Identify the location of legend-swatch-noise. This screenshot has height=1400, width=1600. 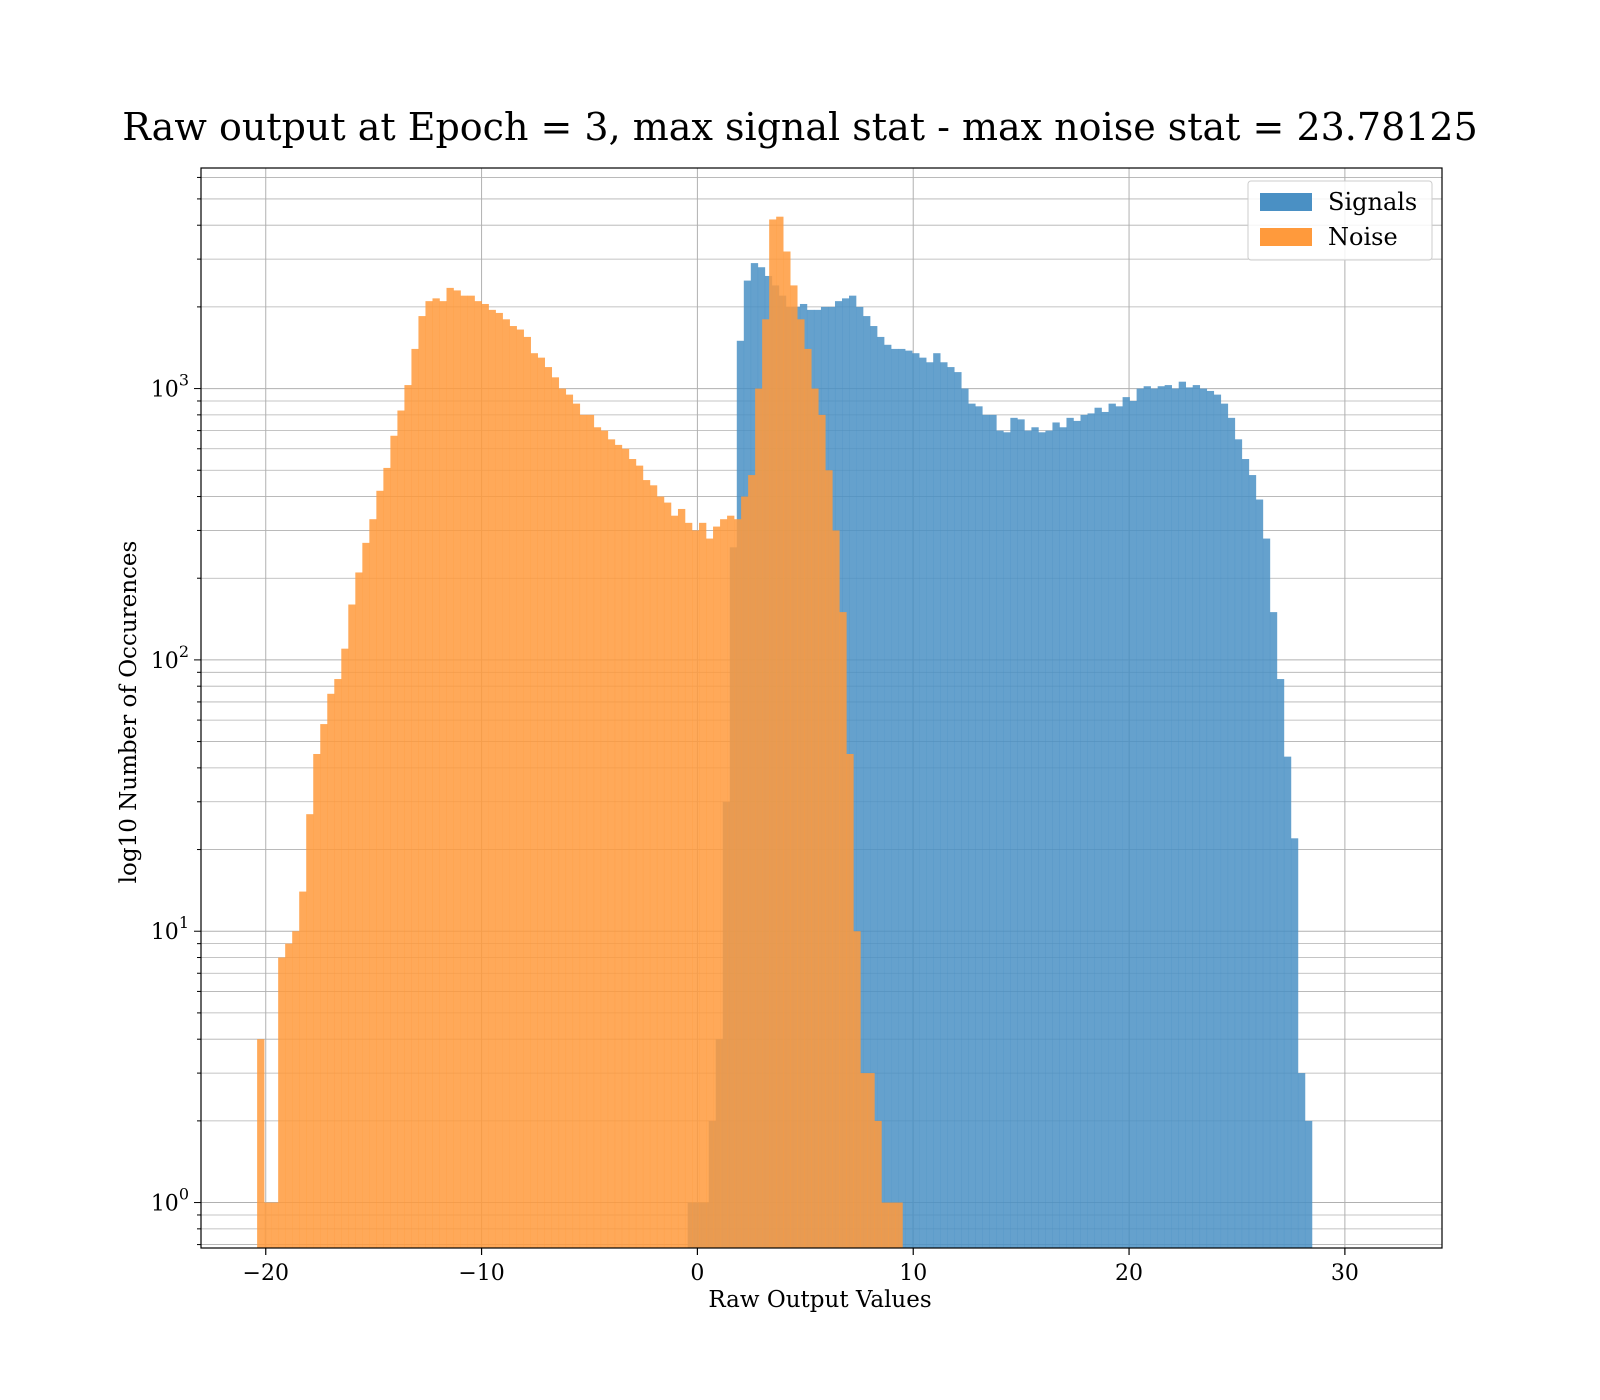
(1286, 237).